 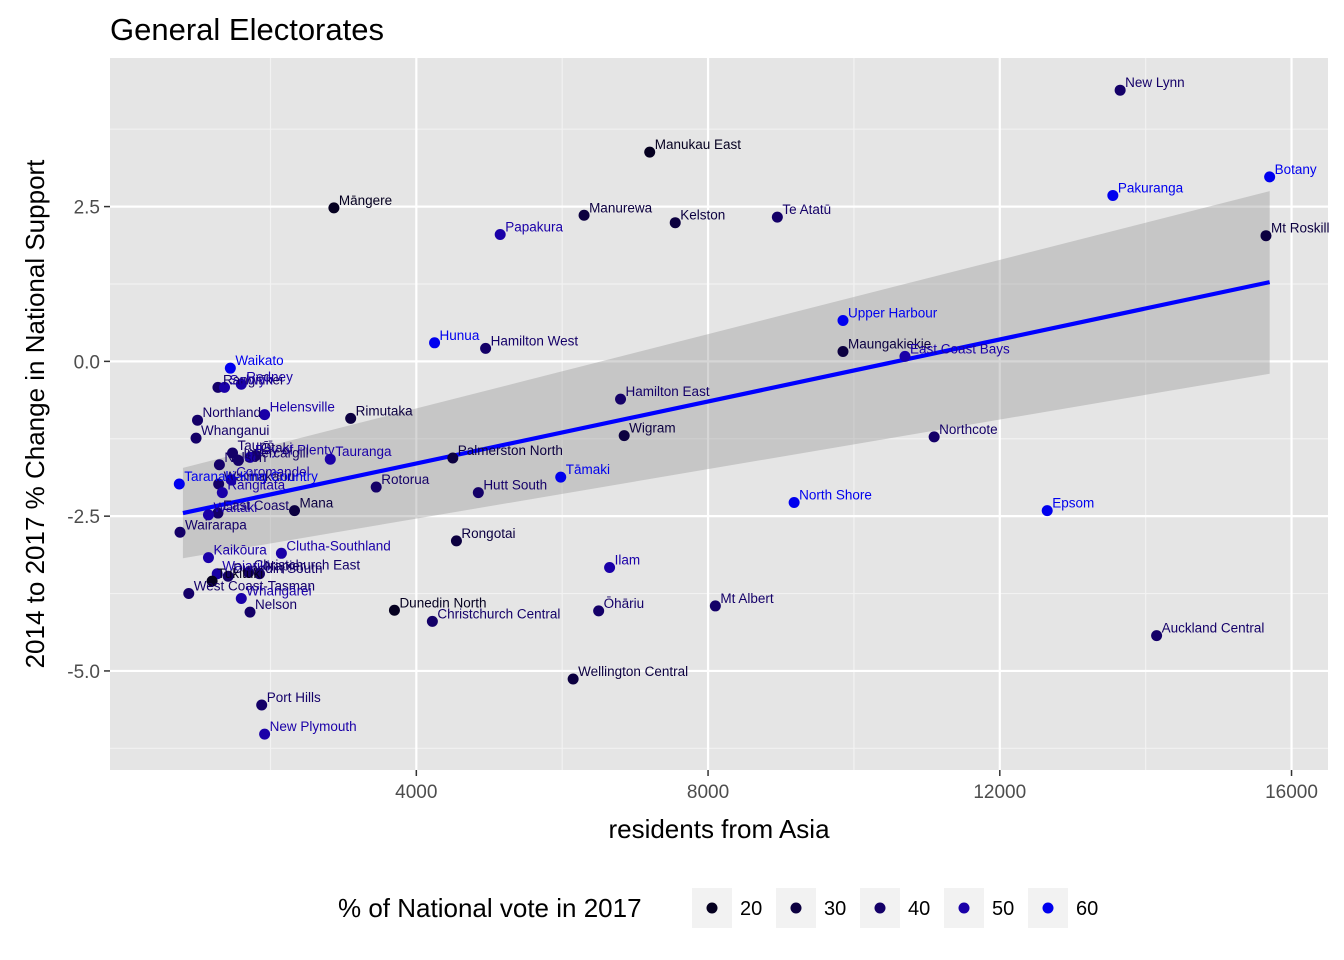 I want to click on legend-entry: 60, so click(x=1063, y=908).